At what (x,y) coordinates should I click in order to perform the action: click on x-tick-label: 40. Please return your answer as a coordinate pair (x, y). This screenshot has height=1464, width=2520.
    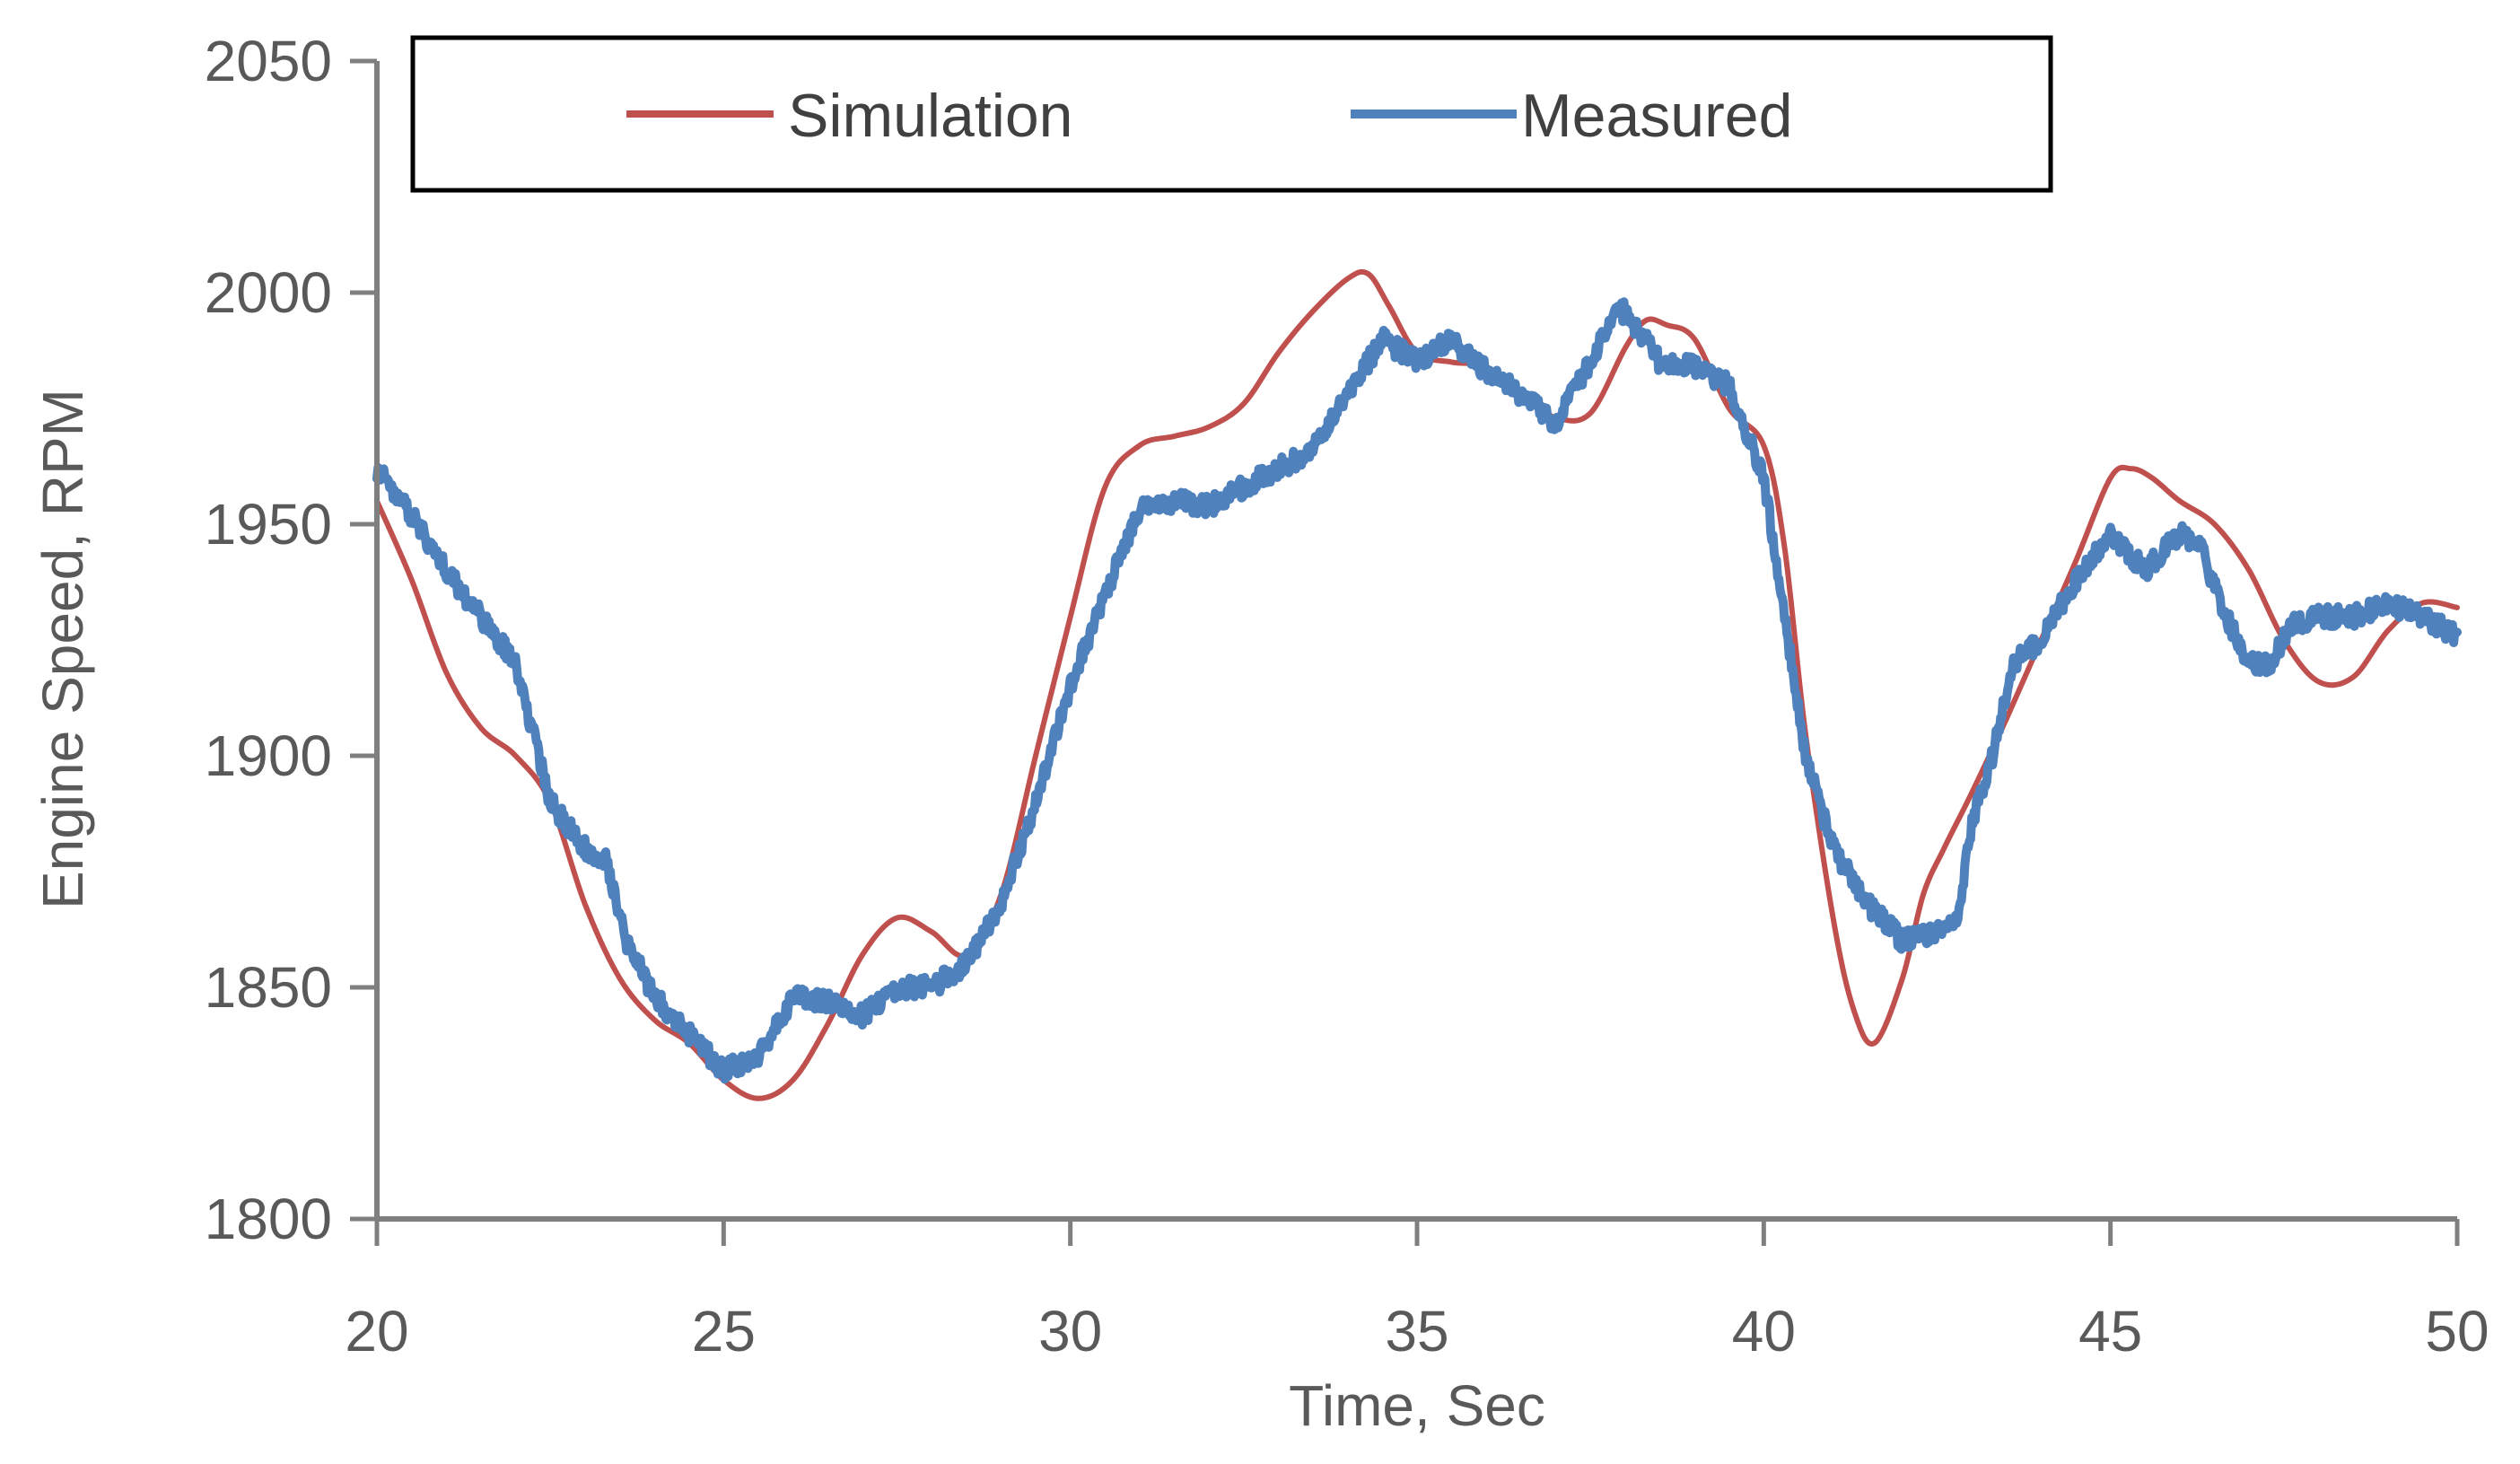
    Looking at the image, I should click on (1764, 1331).